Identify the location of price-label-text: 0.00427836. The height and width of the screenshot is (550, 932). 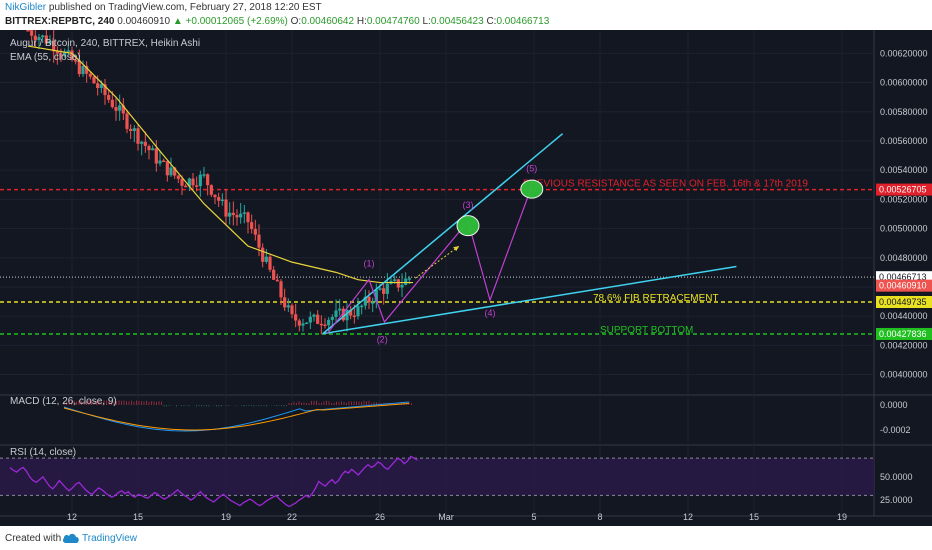
(903, 334).